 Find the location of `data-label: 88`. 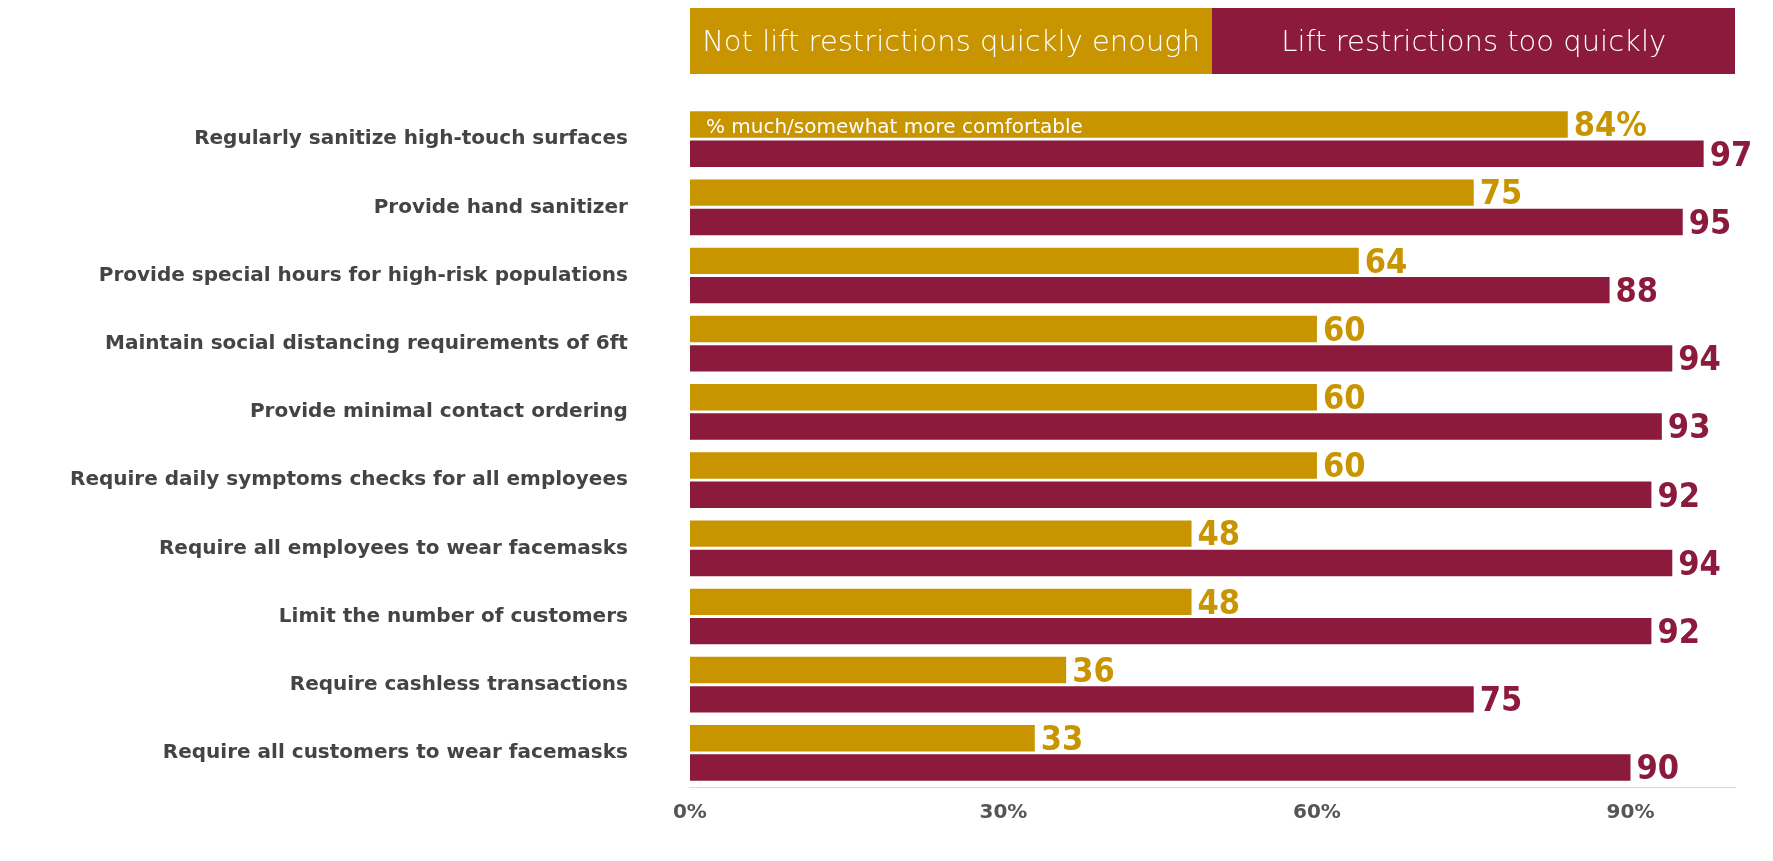

data-label: 88 is located at coordinates (1637, 289).